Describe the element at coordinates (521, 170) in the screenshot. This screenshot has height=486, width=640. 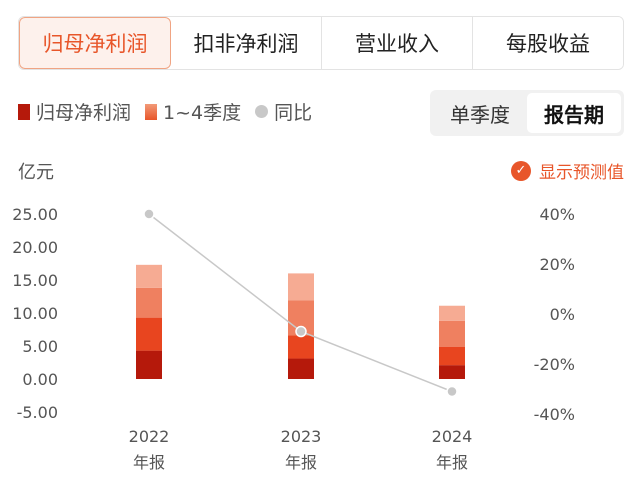
I see `check-icon: ✓` at that location.